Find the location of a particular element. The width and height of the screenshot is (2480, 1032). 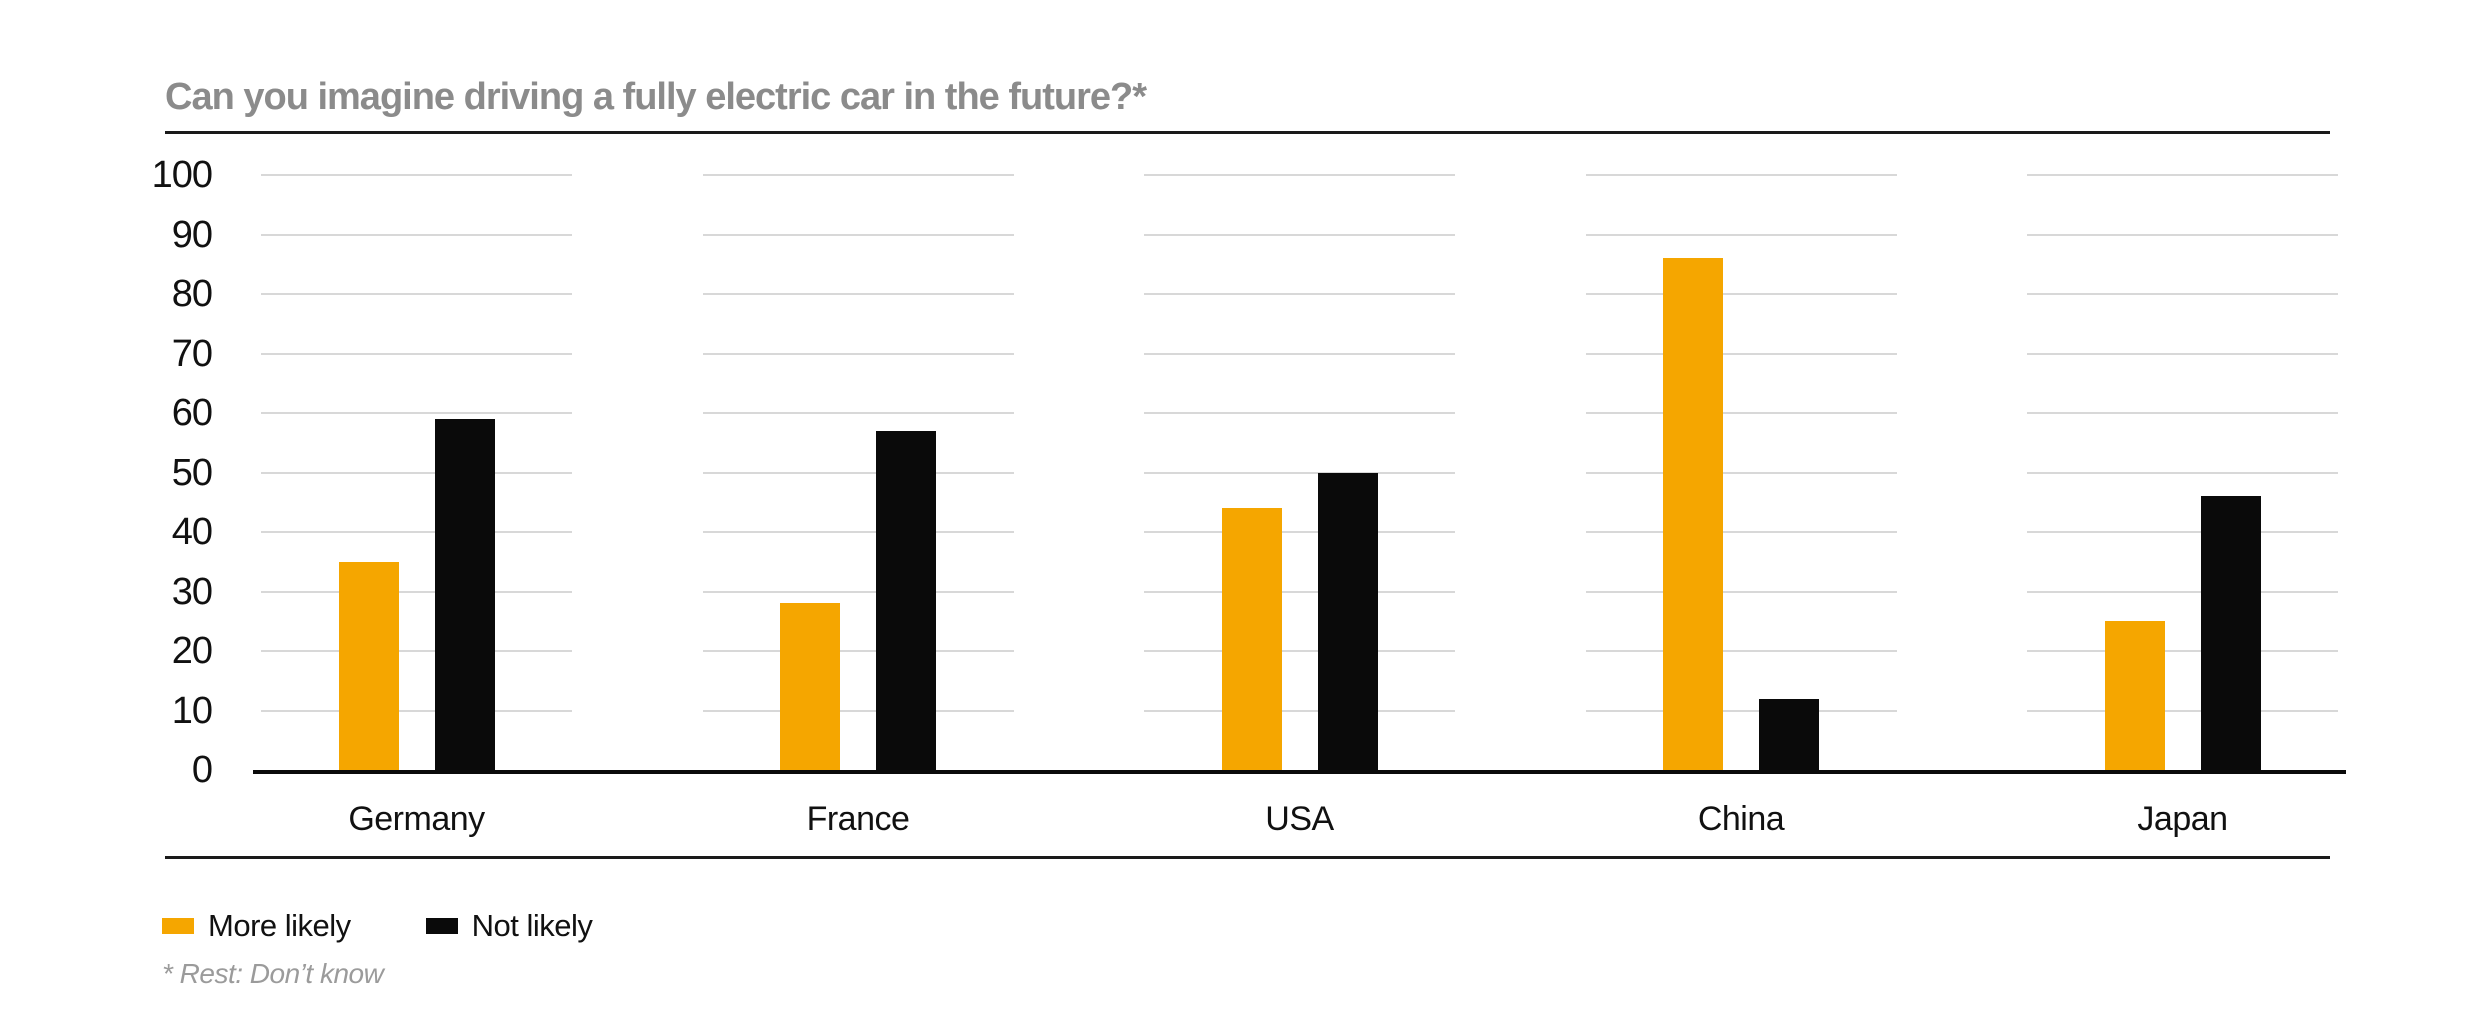

y-tick-label: 40 is located at coordinates (192, 532).